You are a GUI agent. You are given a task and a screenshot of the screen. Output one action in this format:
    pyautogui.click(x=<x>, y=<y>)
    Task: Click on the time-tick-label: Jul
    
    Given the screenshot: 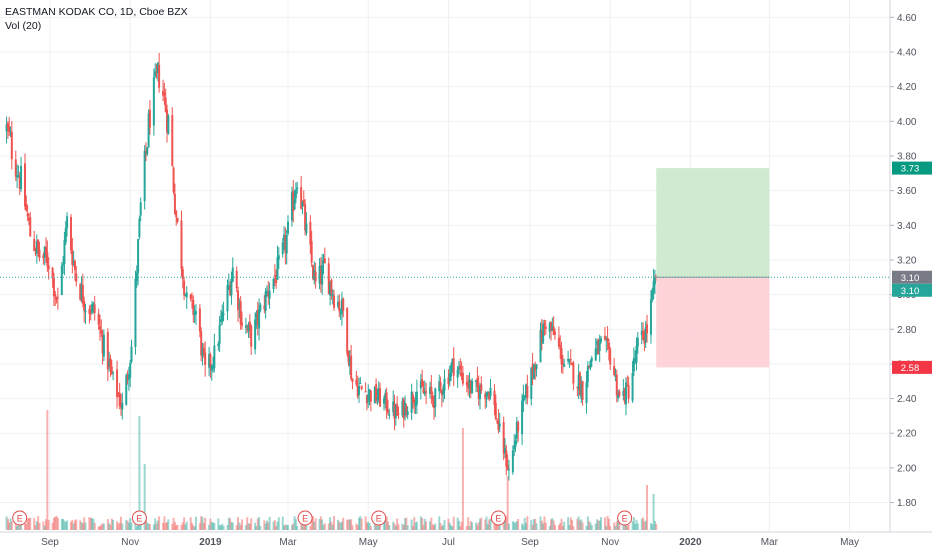 What is the action you would take?
    pyautogui.click(x=448, y=542)
    